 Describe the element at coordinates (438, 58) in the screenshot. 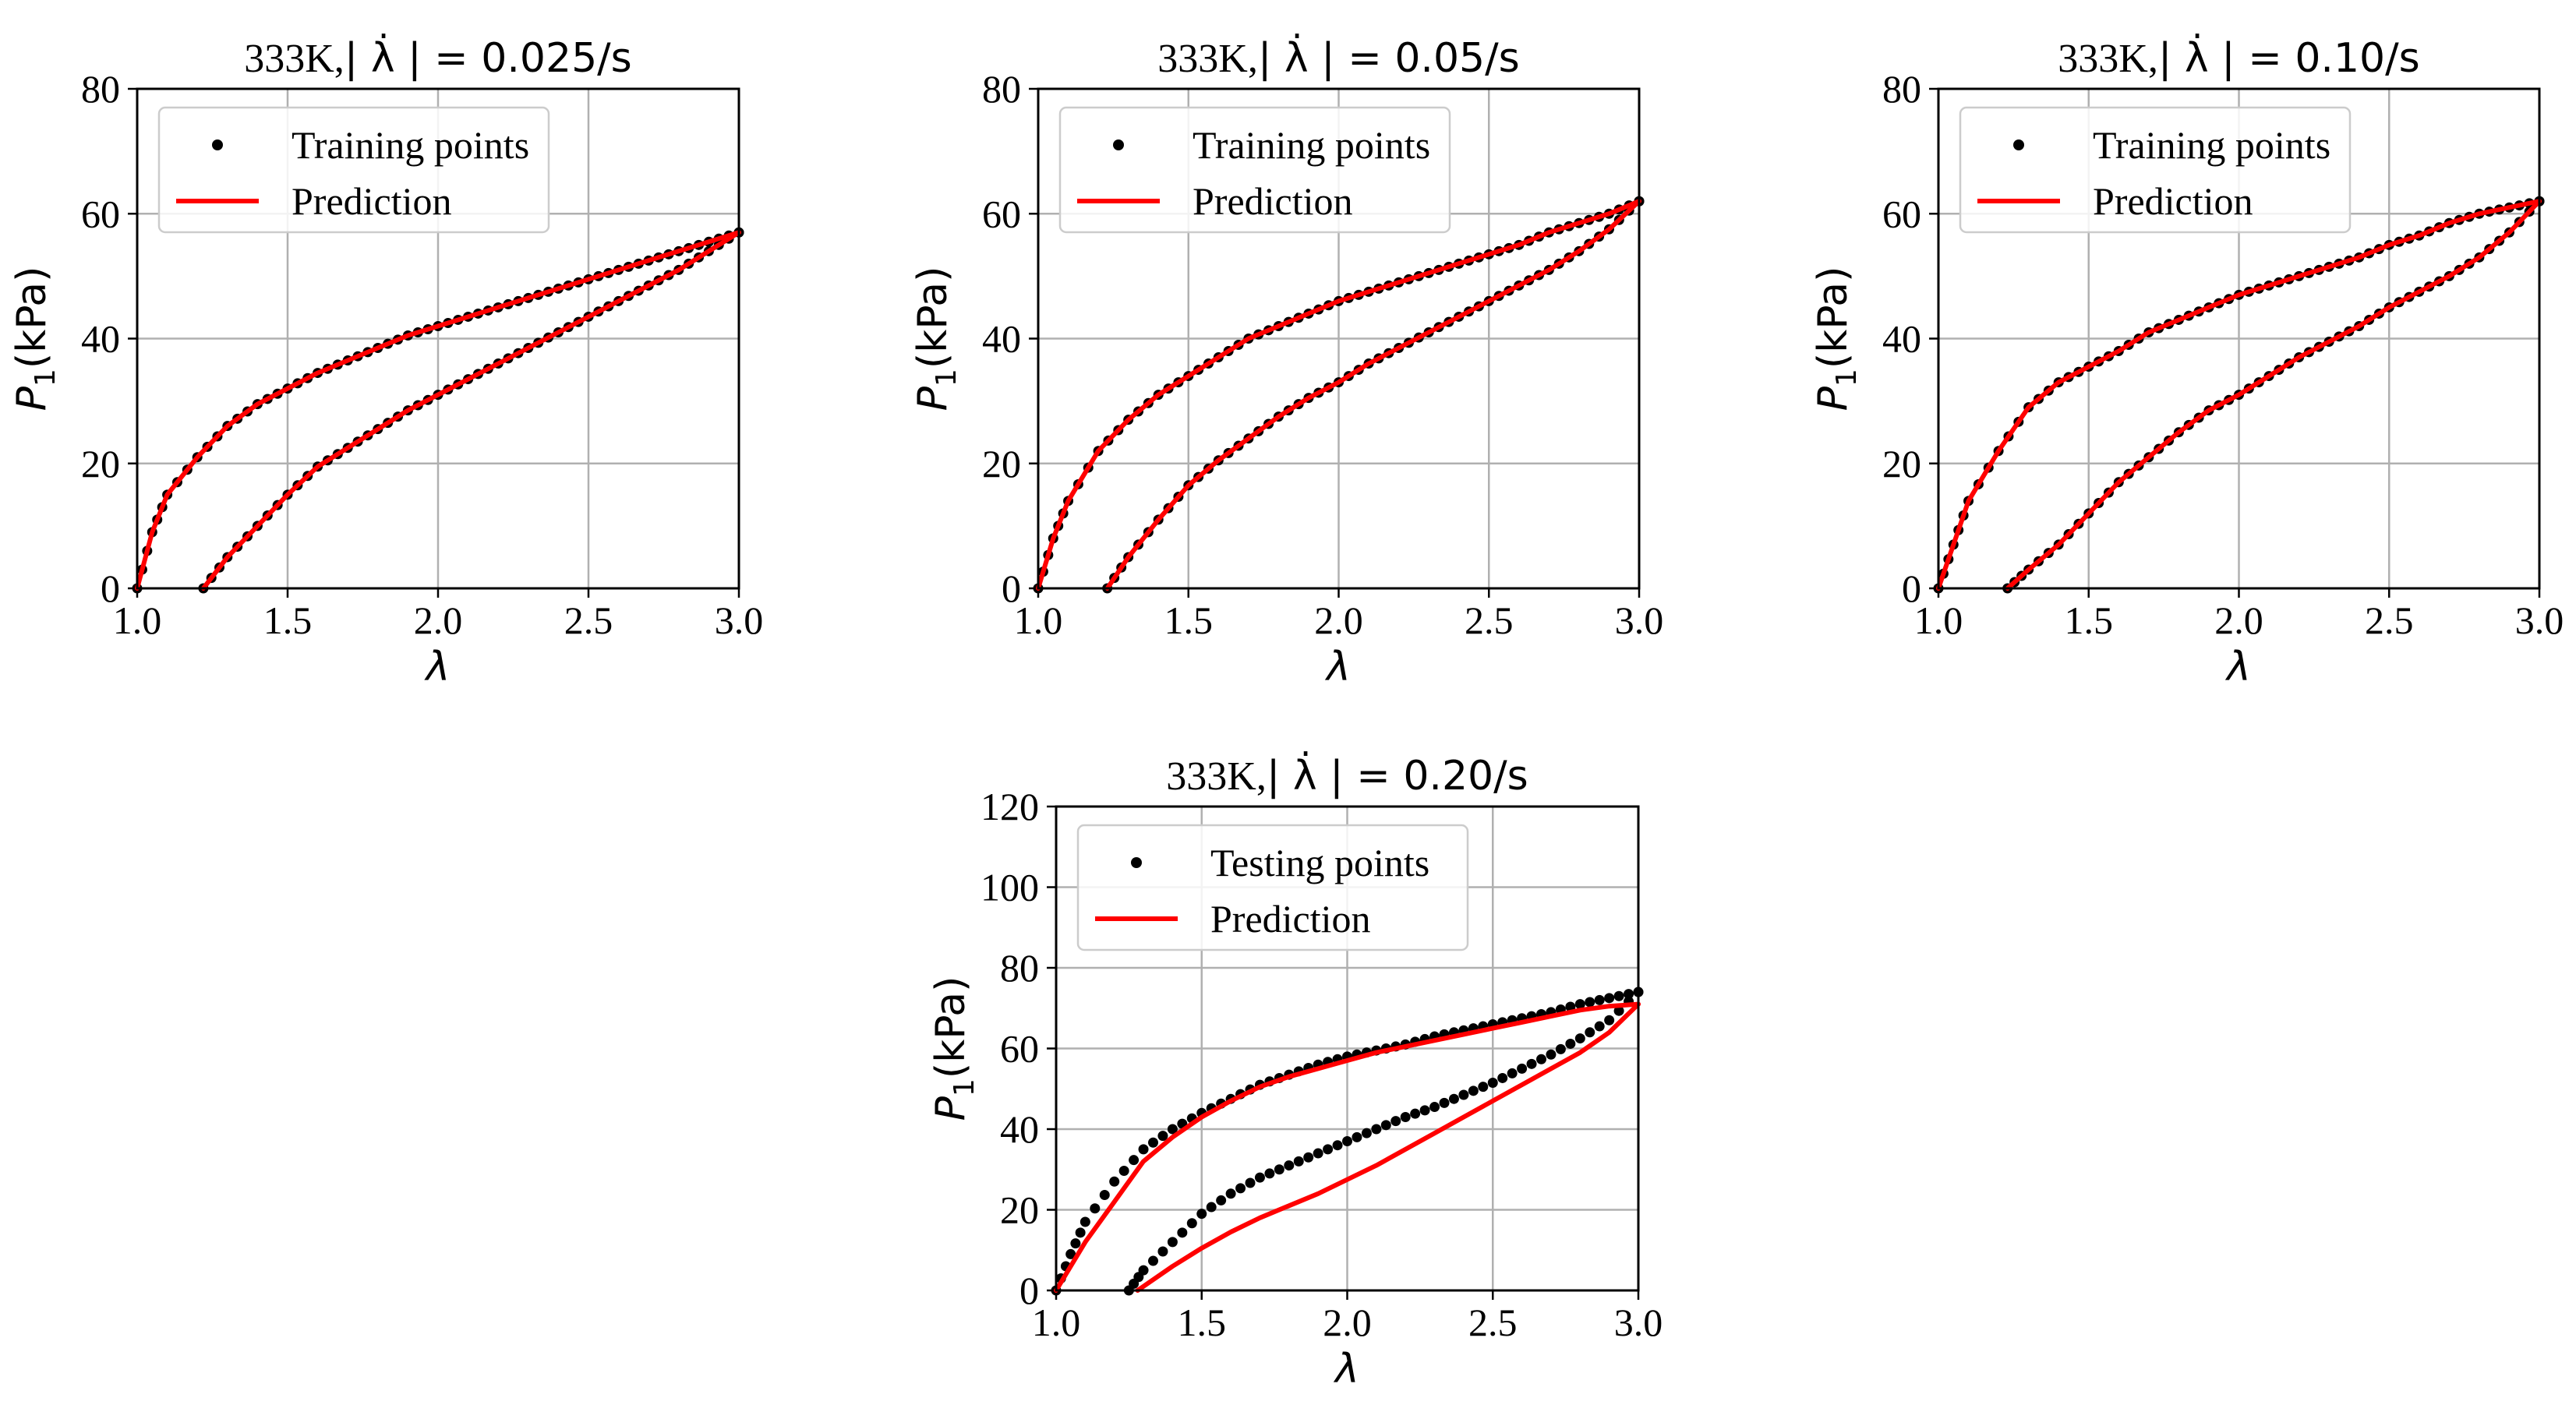

I see `chart-title: 333K,| λ̇ | = 0.025/s` at that location.